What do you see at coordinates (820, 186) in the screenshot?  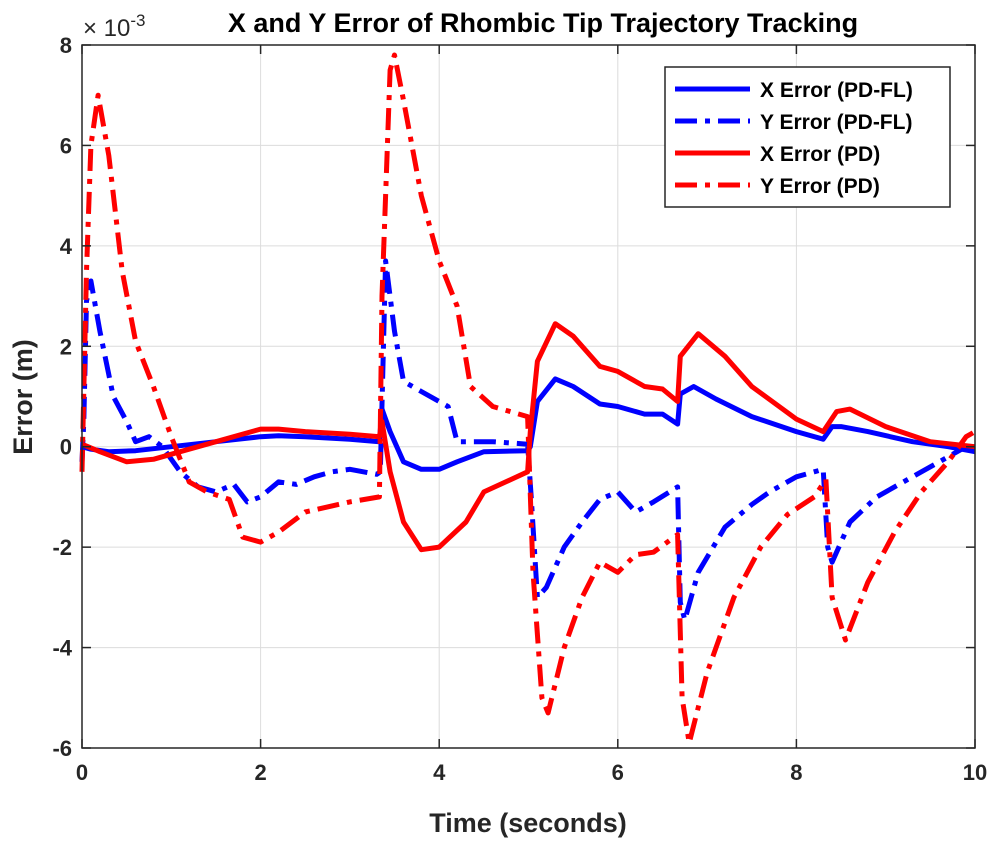 I see `legend-label-3: Y Error (PD)` at bounding box center [820, 186].